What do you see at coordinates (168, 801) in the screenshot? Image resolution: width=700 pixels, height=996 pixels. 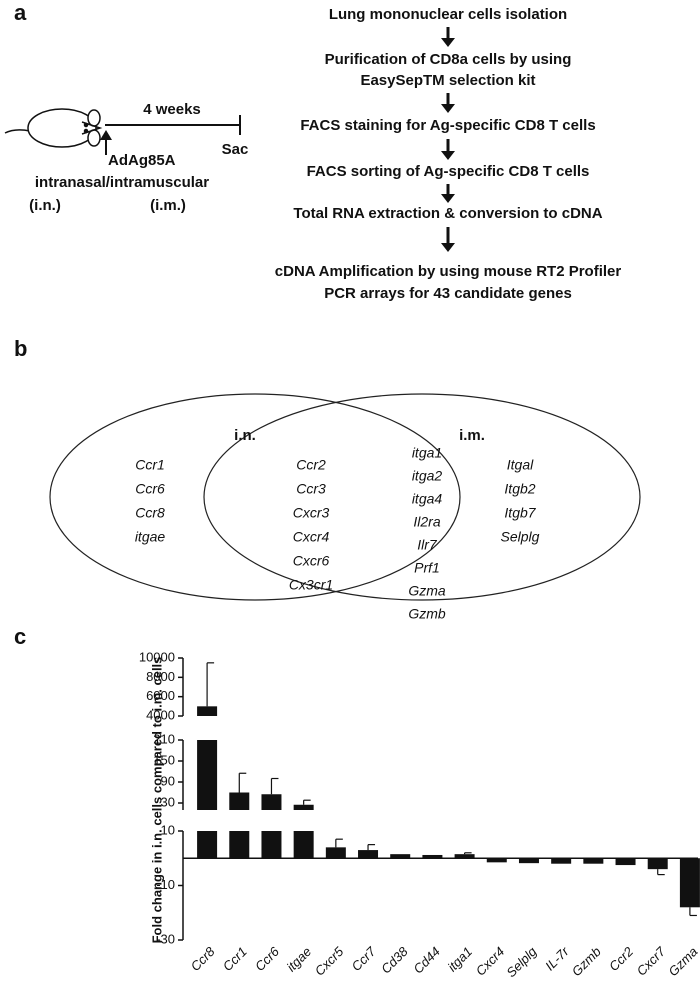 I see `y-tick-label: 30` at bounding box center [168, 801].